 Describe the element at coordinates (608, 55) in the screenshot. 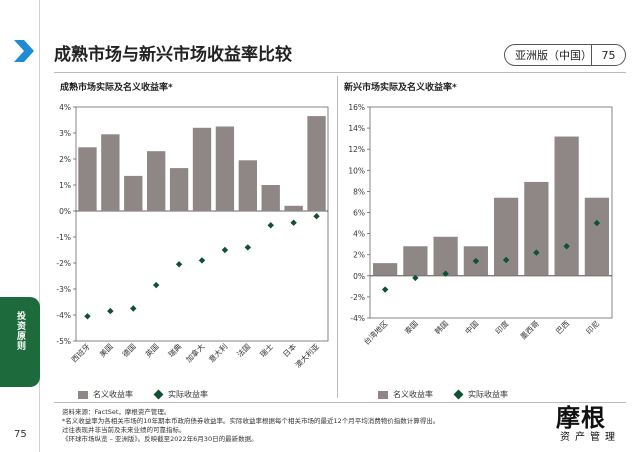

I see `page-number: 75` at that location.